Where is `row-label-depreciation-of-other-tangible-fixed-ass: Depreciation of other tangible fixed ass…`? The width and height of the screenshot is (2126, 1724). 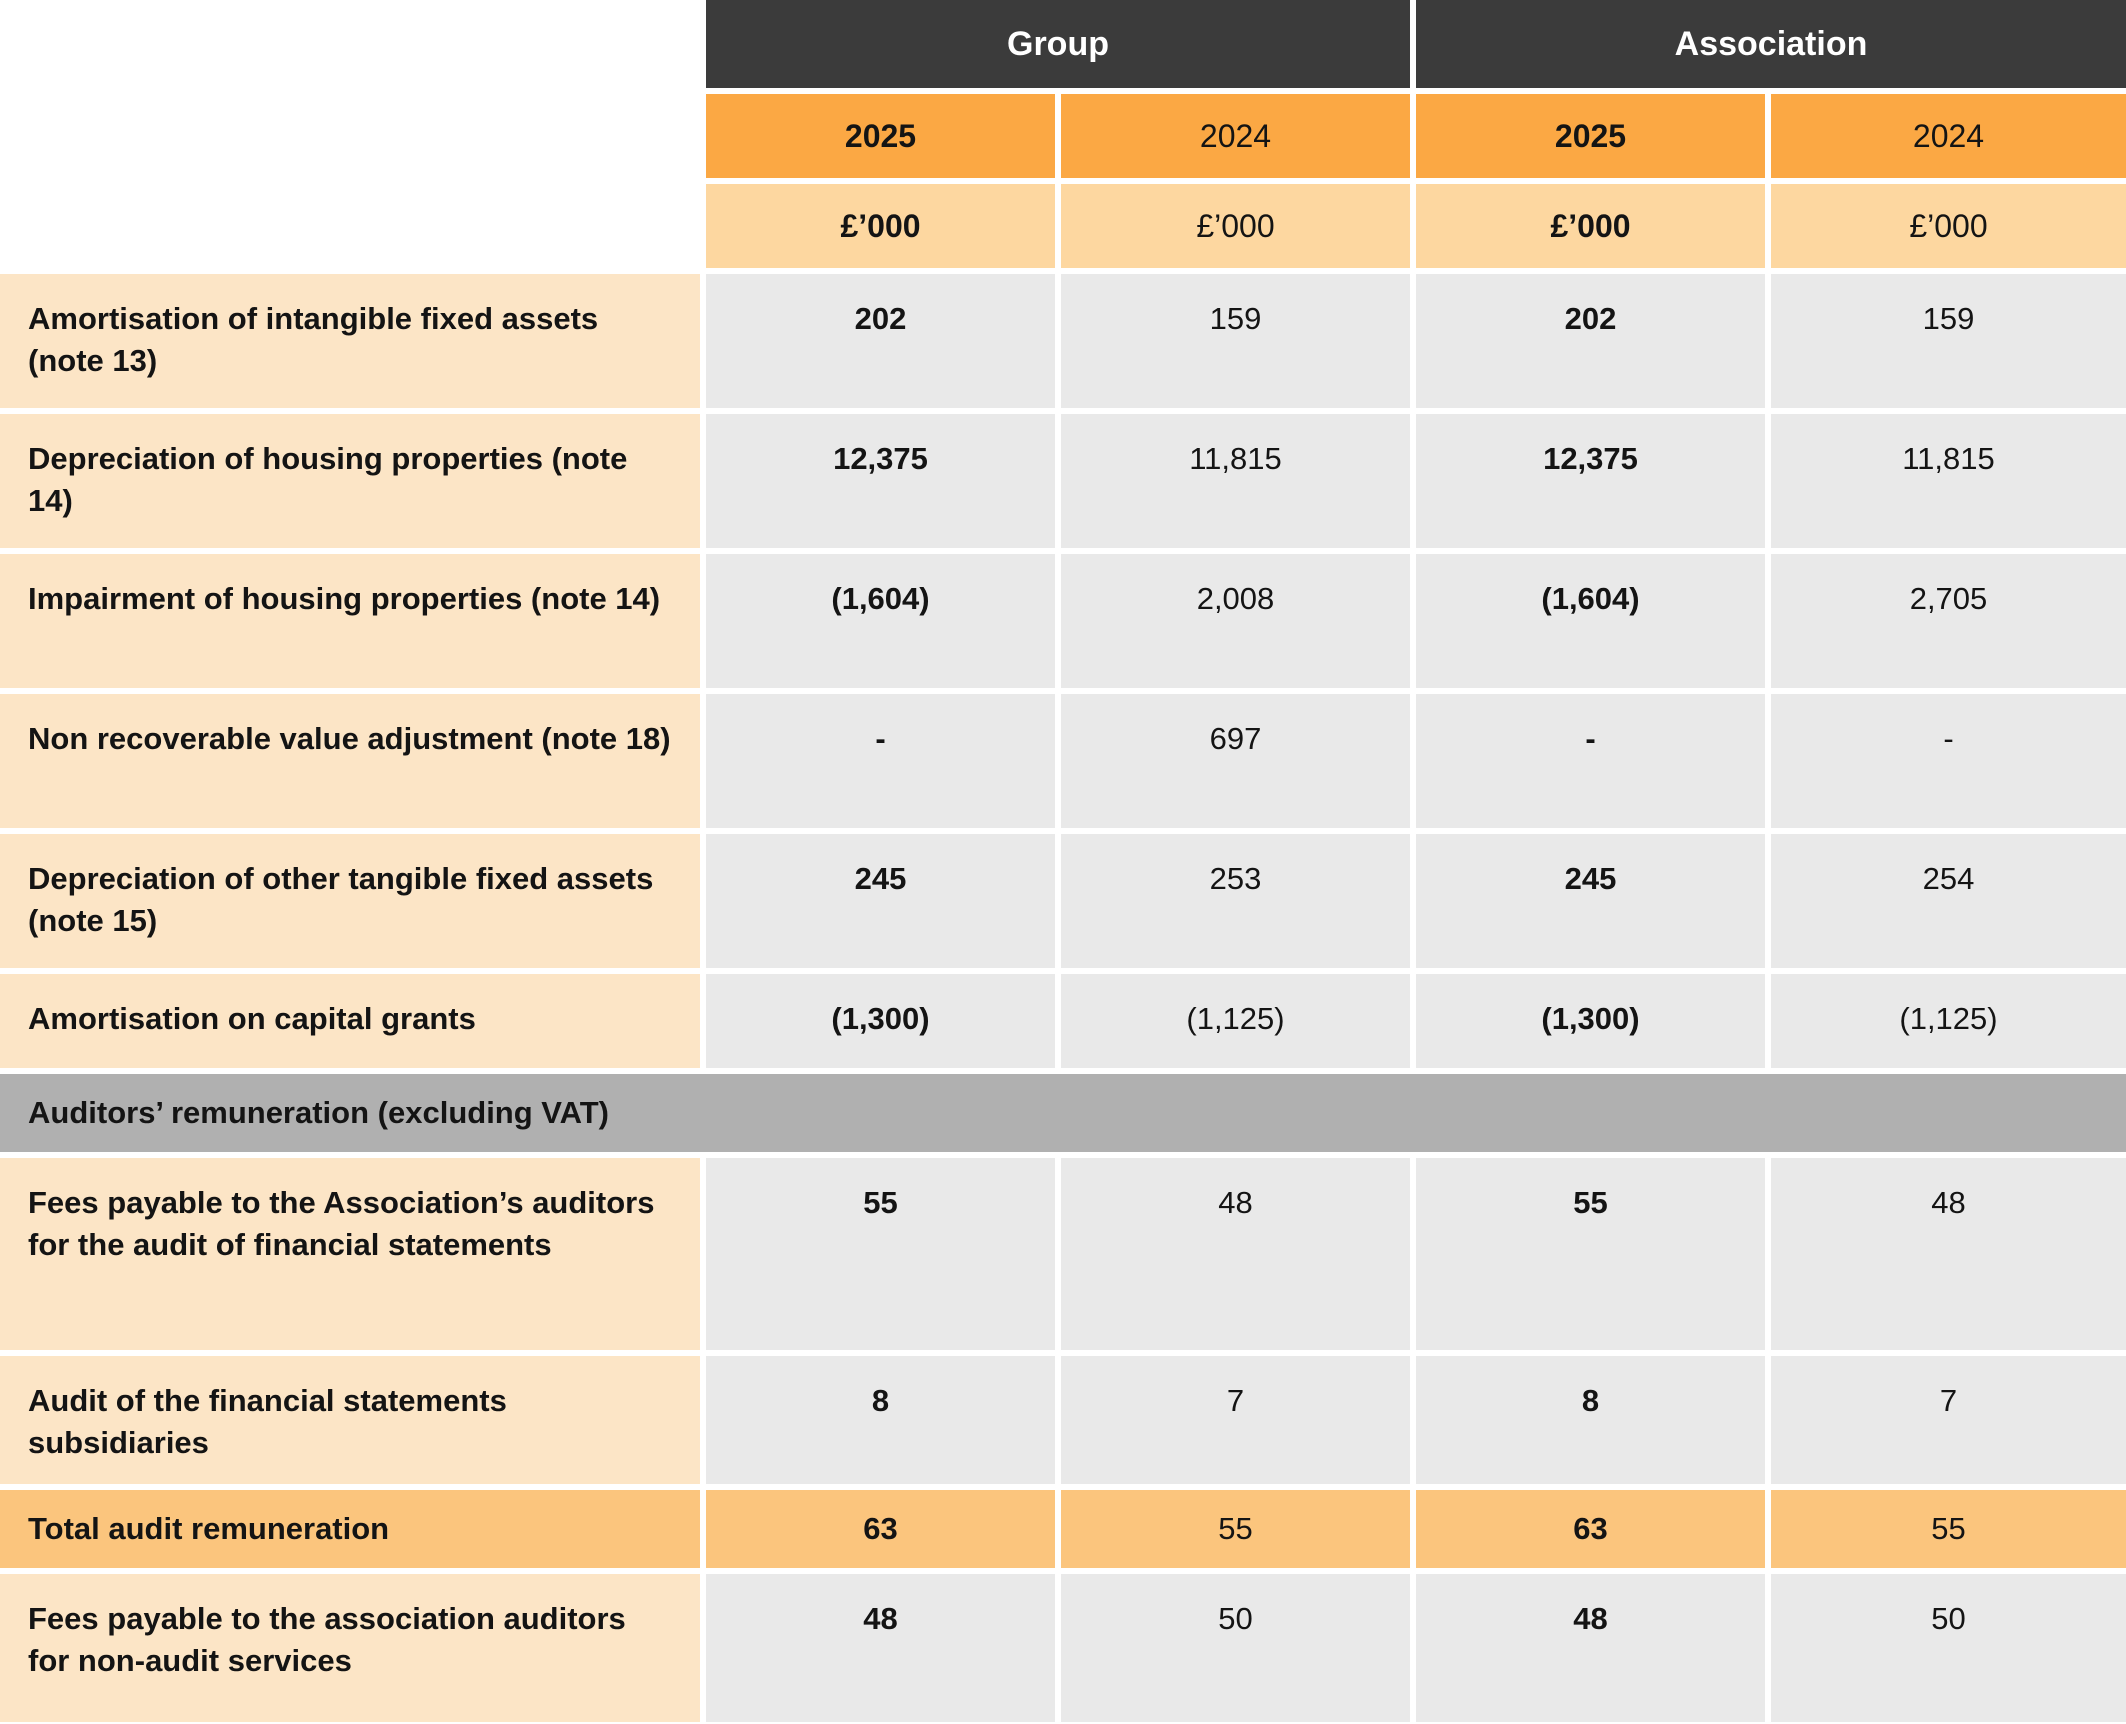 row-label-depreciation-of-other-tangible-fixed-ass: Depreciation of other tangible fixed ass… is located at coordinates (350, 901).